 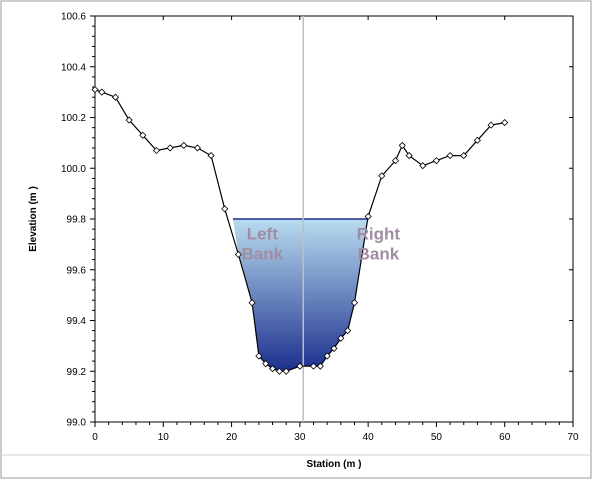 What do you see at coordinates (573, 437) in the screenshot?
I see `x-tick-label: 70` at bounding box center [573, 437].